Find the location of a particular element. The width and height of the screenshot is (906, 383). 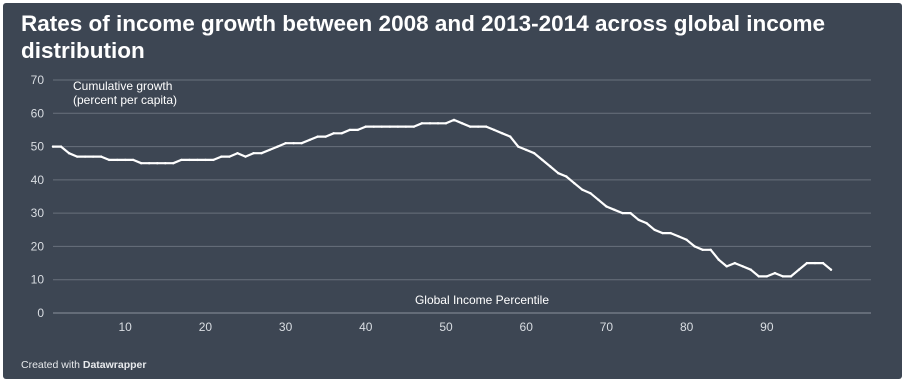

data-point-p11 is located at coordinates (133, 160).